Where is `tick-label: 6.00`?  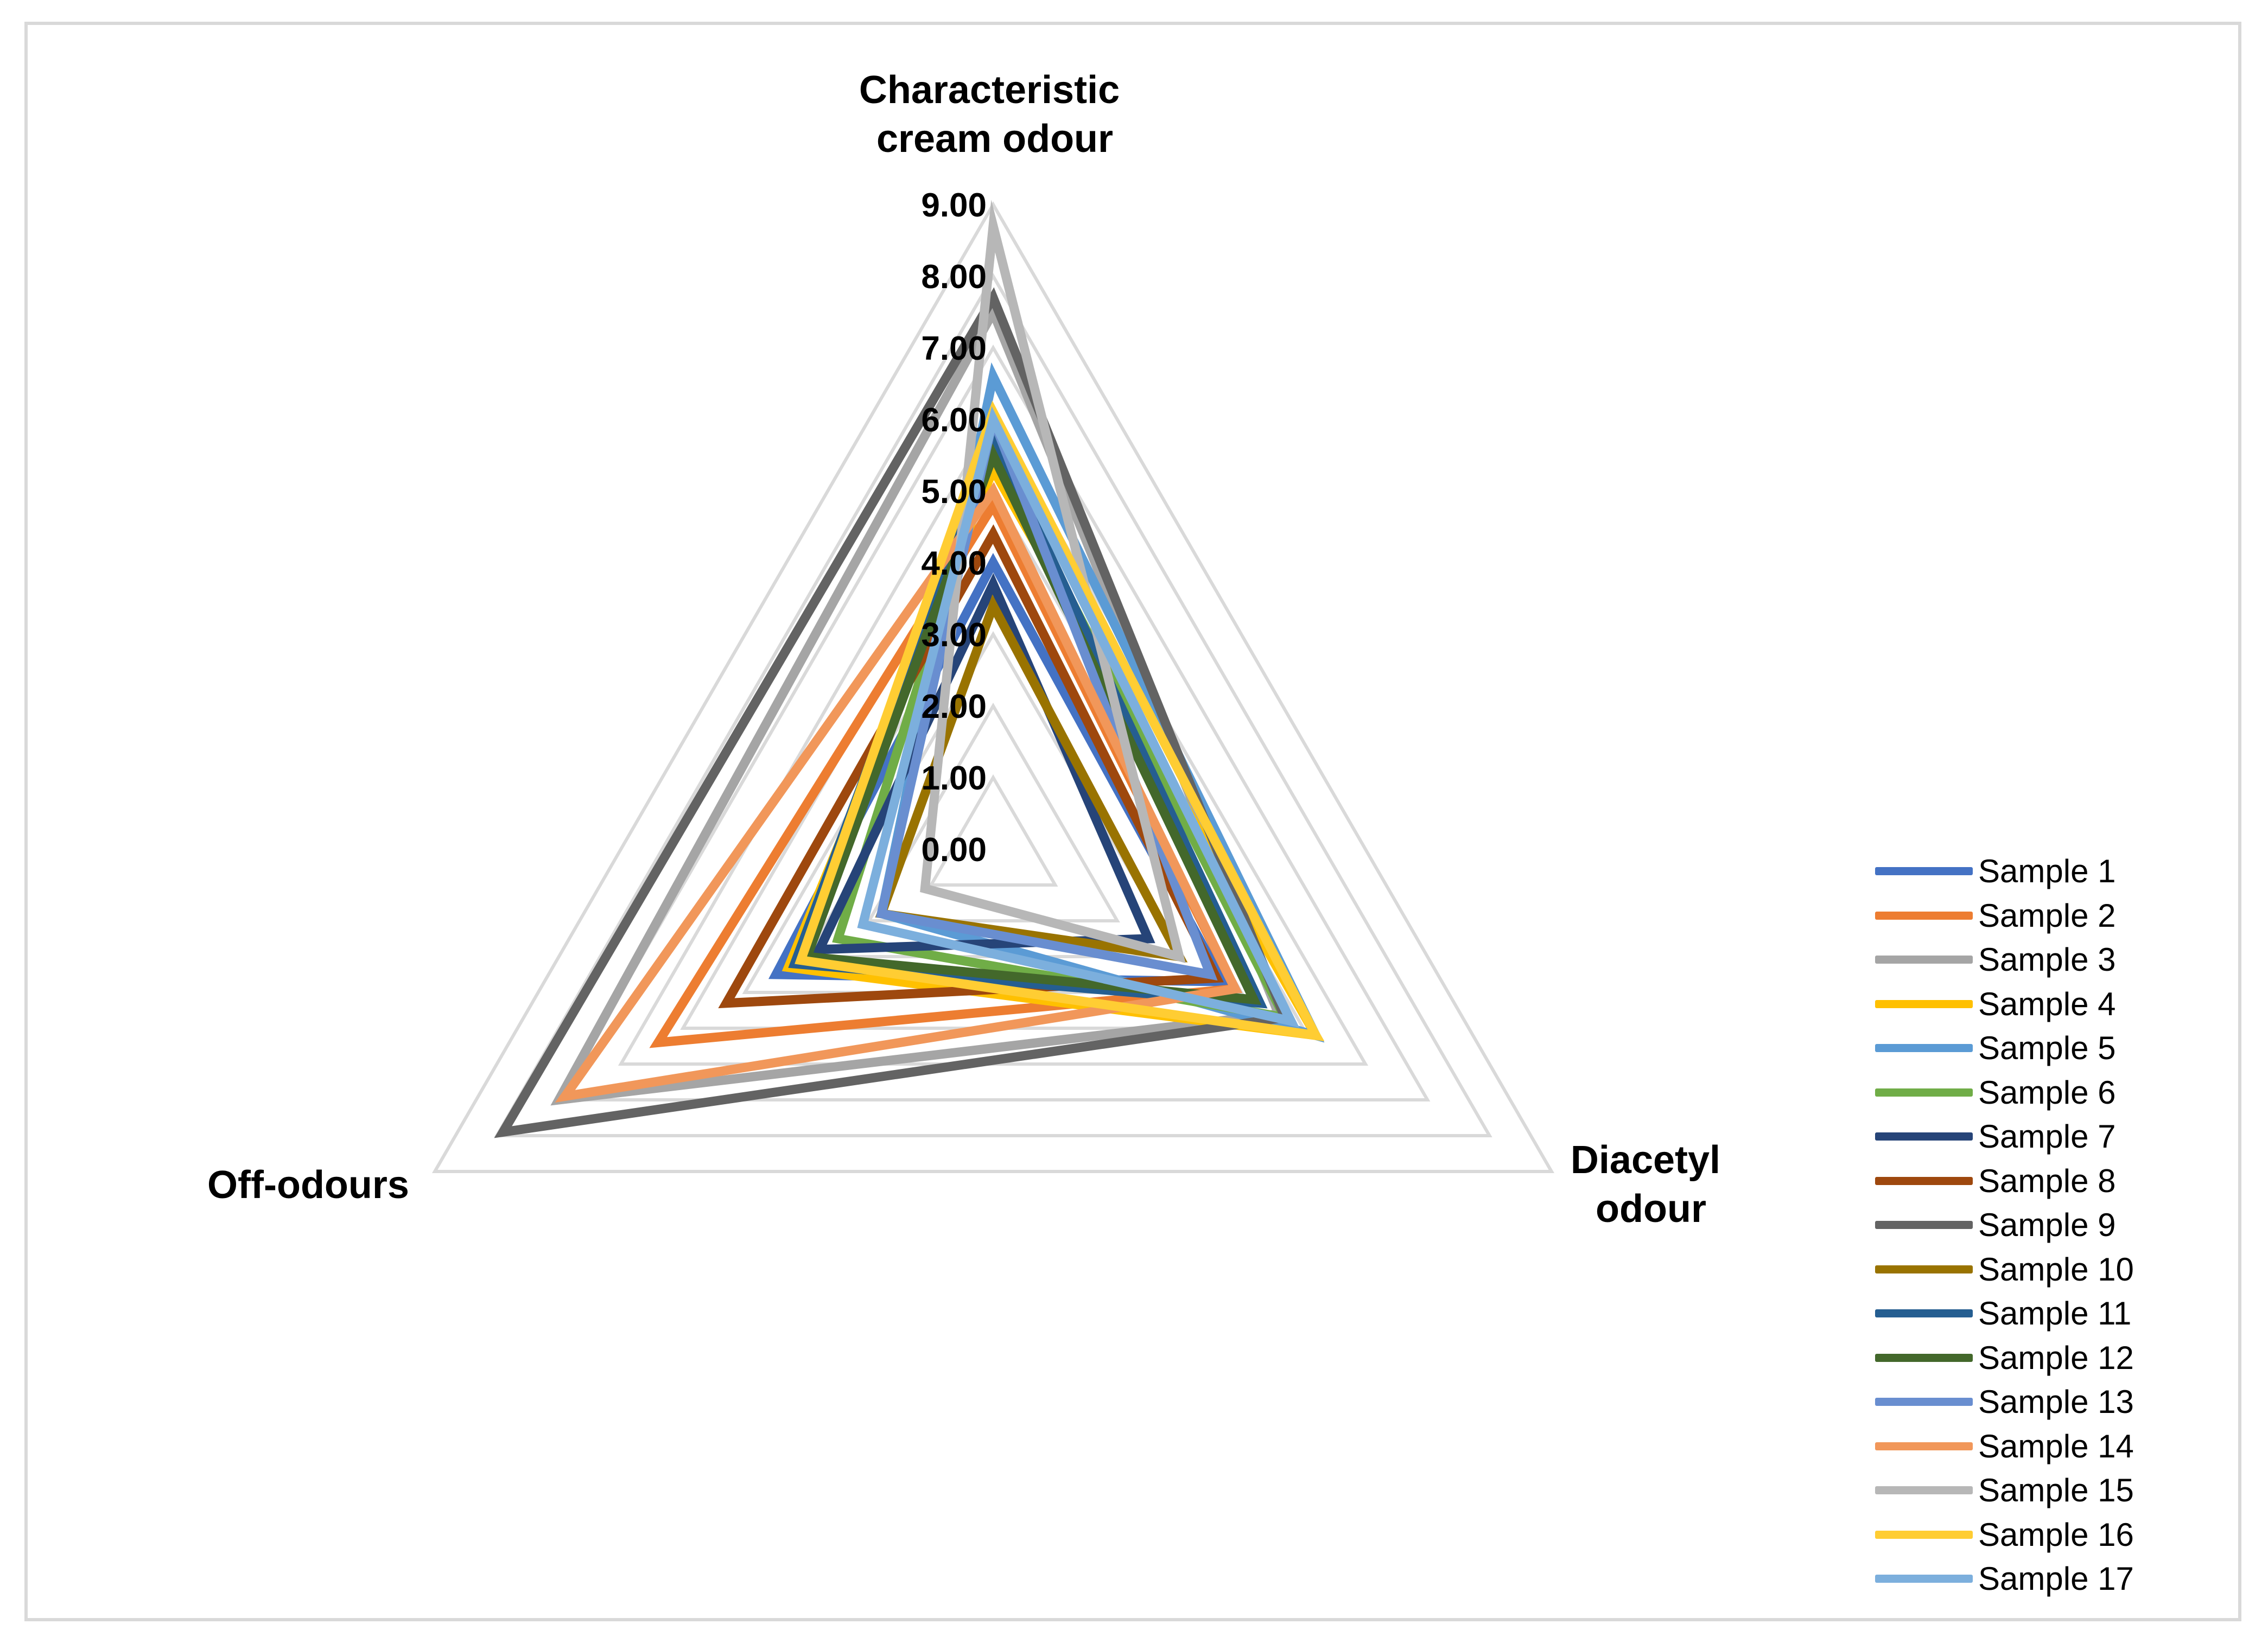
tick-label: 6.00 is located at coordinates (954, 420).